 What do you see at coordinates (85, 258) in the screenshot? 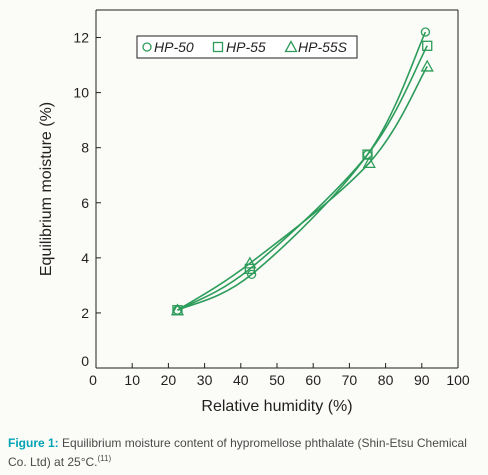
I see `y-tick-label: 4` at bounding box center [85, 258].